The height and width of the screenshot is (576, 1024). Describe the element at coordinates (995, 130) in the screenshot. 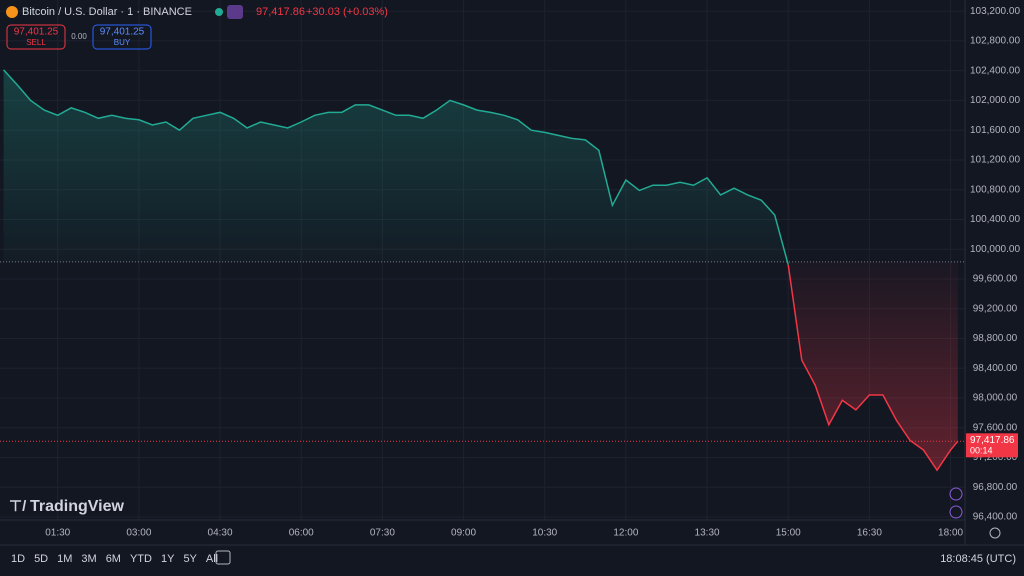

I see `y-tick-label: 101,600.00` at that location.